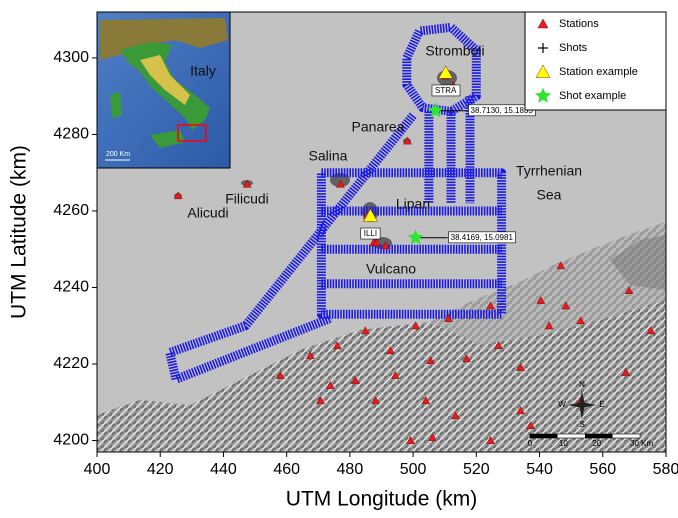  I want to click on compass-label: S, so click(581, 424).